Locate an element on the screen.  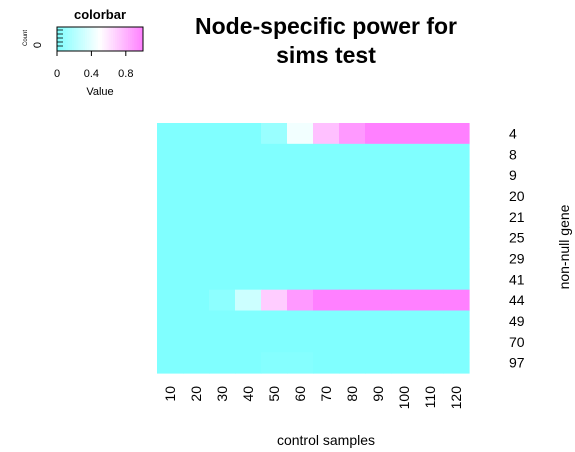
y-tick-label: 41 is located at coordinates (517, 279).